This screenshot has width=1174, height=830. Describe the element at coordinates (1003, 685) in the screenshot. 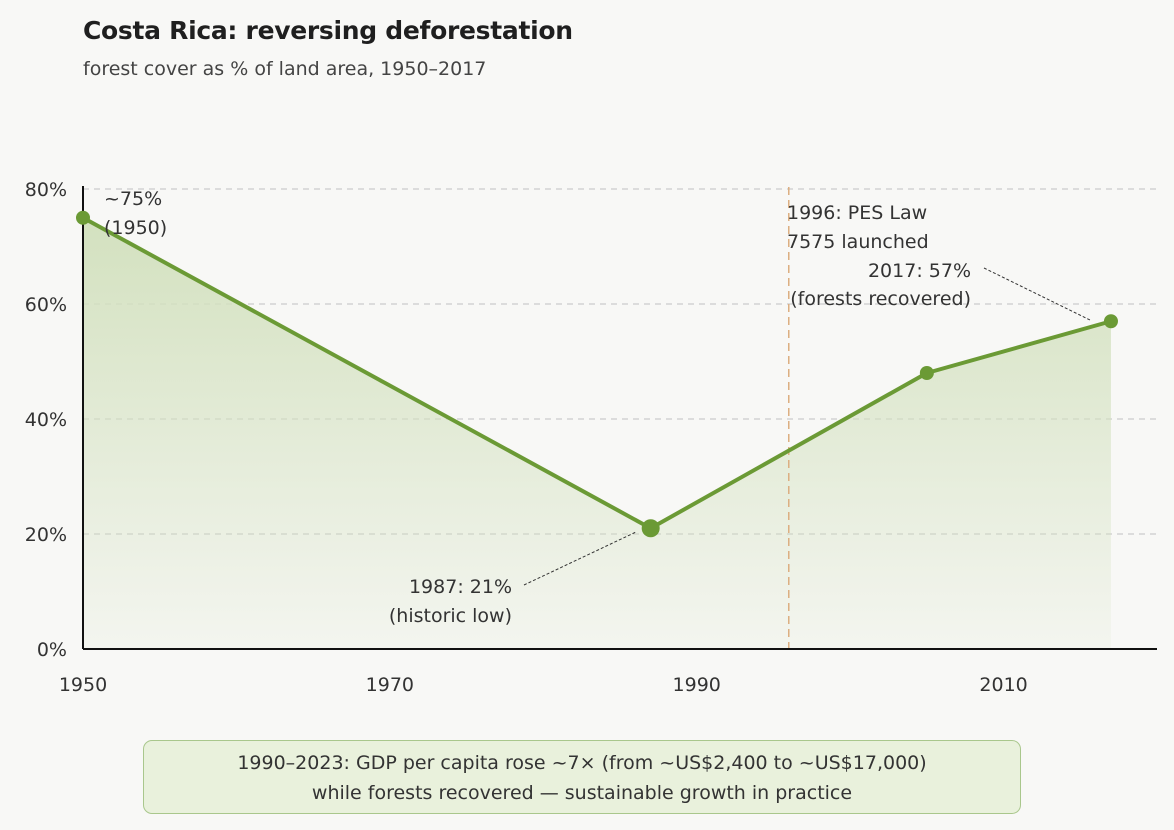

I see `x-tick-label: 2010` at that location.